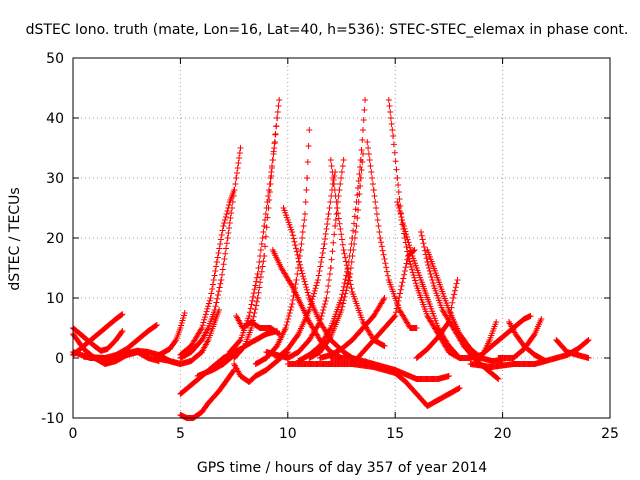  What do you see at coordinates (180, 434) in the screenshot?
I see `x-tick-label: 5` at bounding box center [180, 434].